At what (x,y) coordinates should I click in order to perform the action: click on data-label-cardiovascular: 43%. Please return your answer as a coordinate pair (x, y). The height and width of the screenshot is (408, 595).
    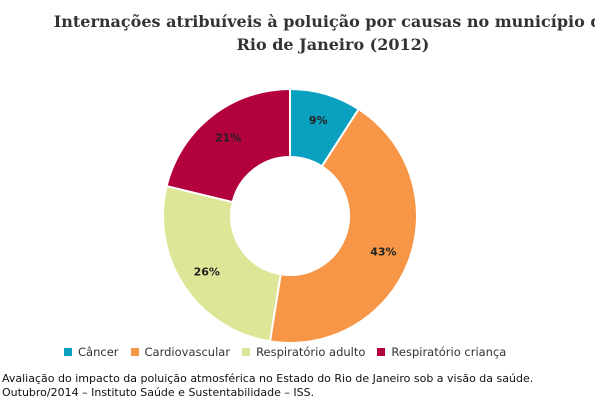
    Looking at the image, I should click on (383, 252).